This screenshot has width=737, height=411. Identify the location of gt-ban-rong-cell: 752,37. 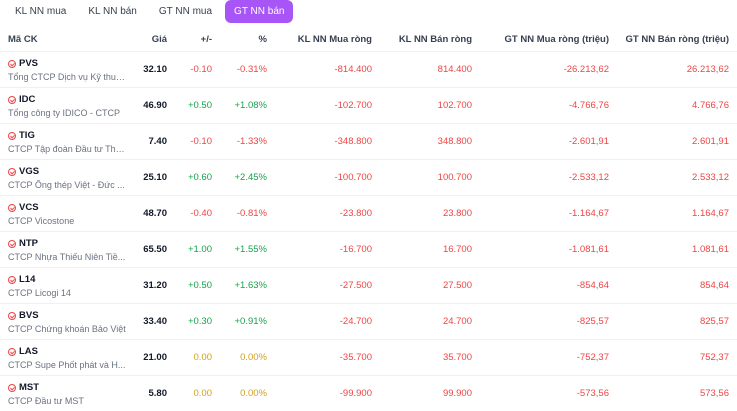
(677, 358).